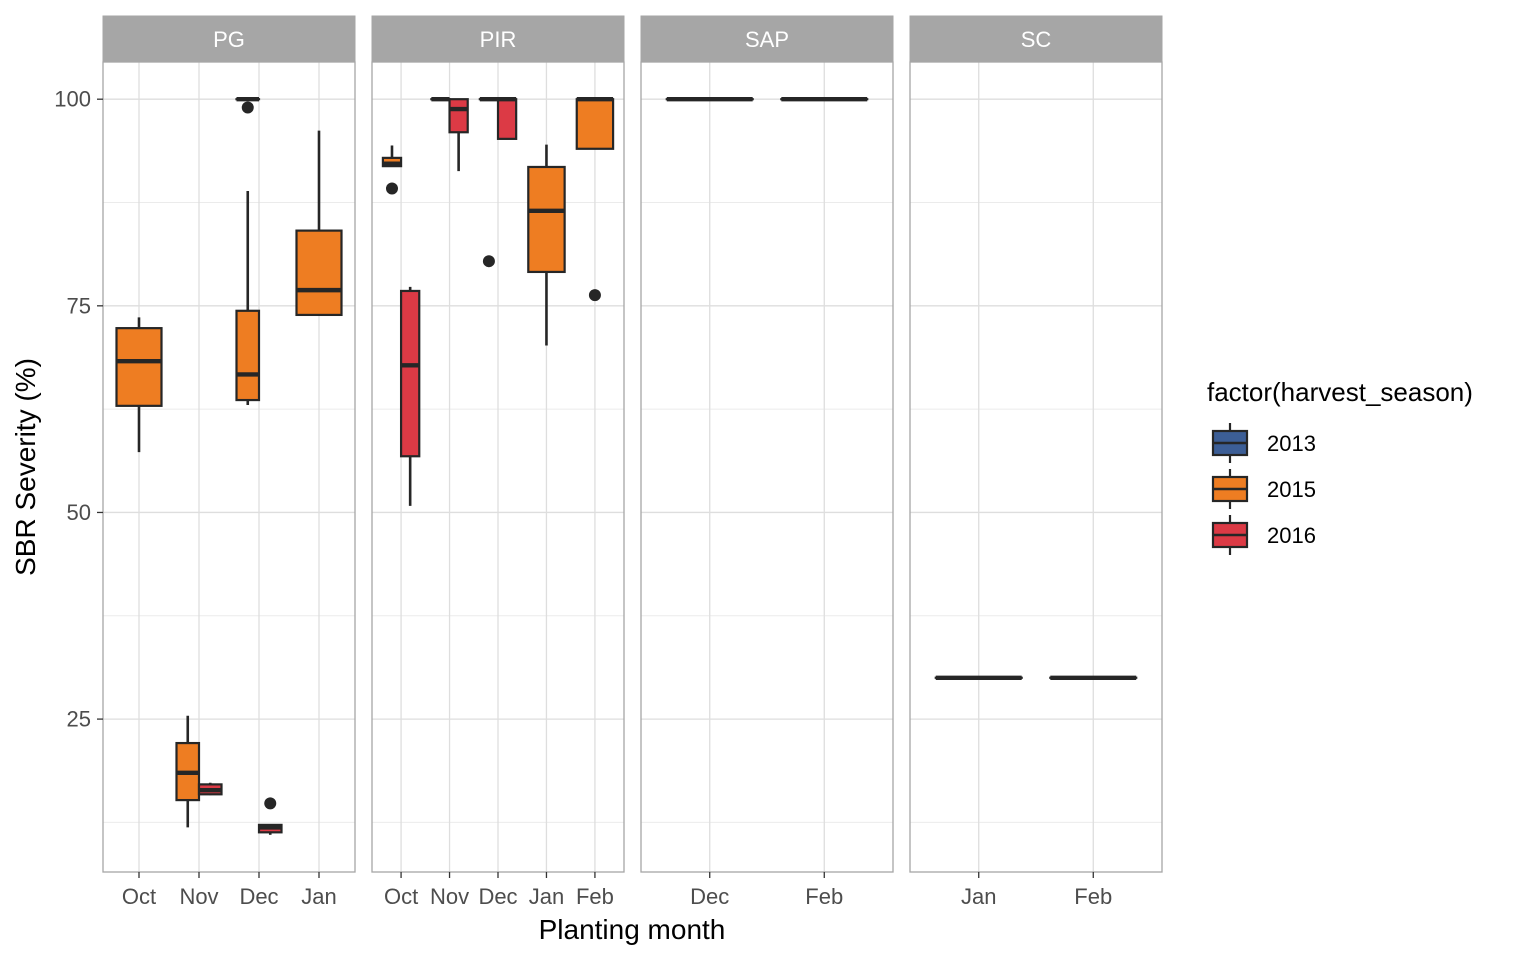  I want to click on legend: factor(harvest_season) 2013 2015 2016, so click(1340, 466).